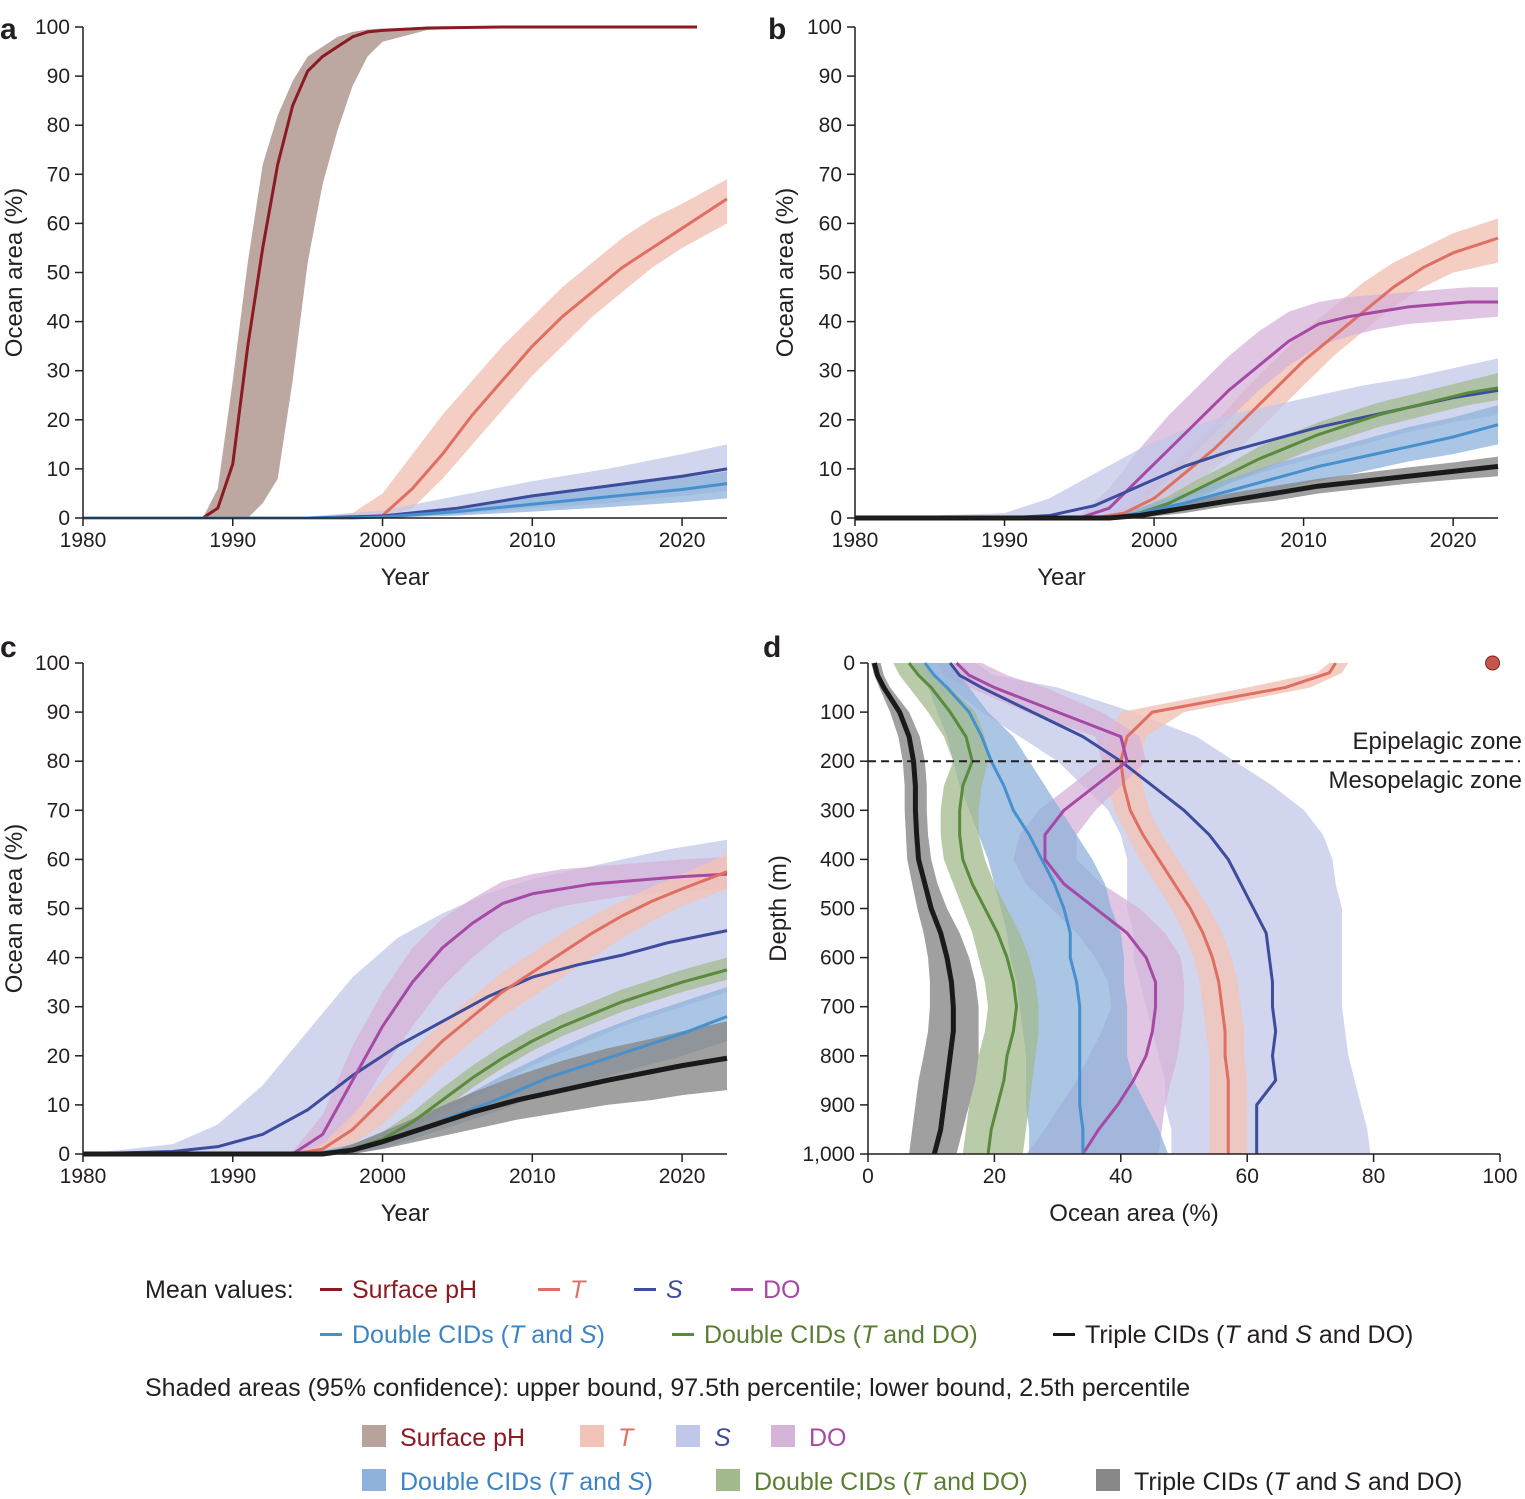 The height and width of the screenshot is (1499, 1525). What do you see at coordinates (766, 1290) in the screenshot?
I see `legend-mean-item-DO: DO` at bounding box center [766, 1290].